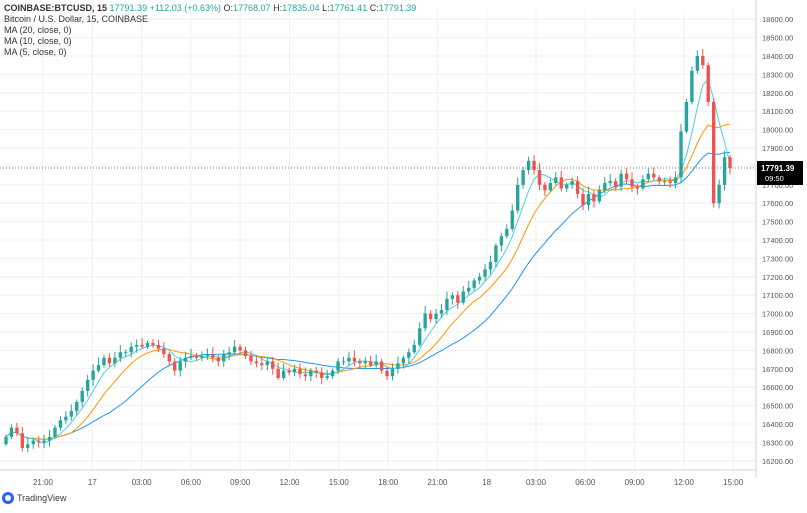 The height and width of the screenshot is (513, 807). I want to click on x-tick-label: 06:00, so click(585, 482).